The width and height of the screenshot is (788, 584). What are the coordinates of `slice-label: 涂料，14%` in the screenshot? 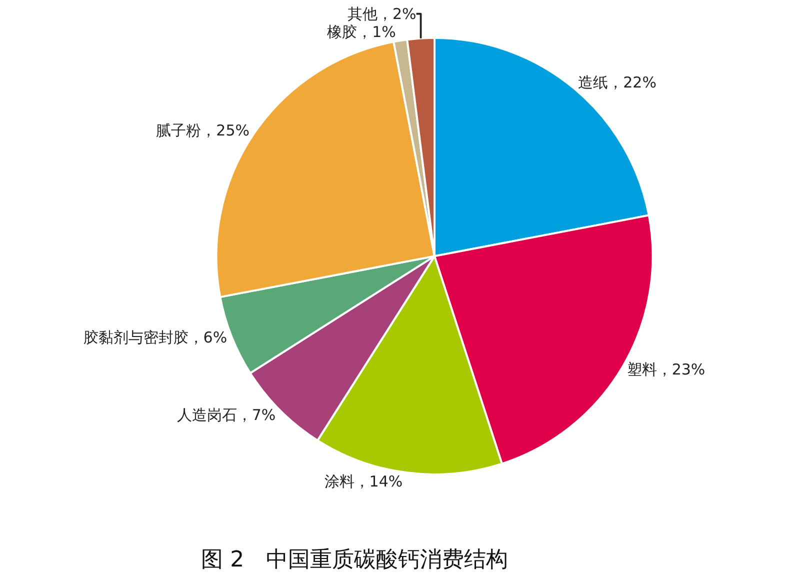 It's located at (363, 481).